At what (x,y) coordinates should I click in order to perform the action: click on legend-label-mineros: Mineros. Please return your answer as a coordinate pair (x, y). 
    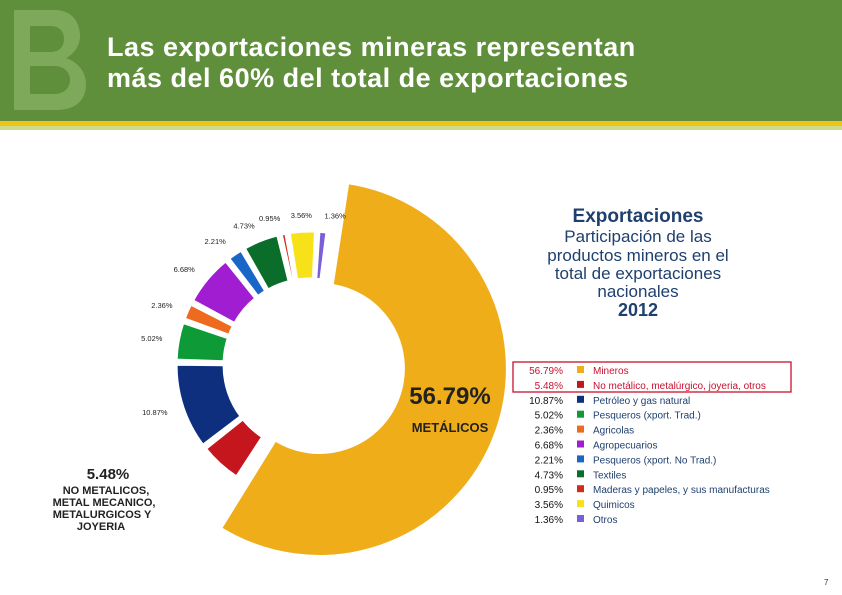
    Looking at the image, I should click on (611, 371).